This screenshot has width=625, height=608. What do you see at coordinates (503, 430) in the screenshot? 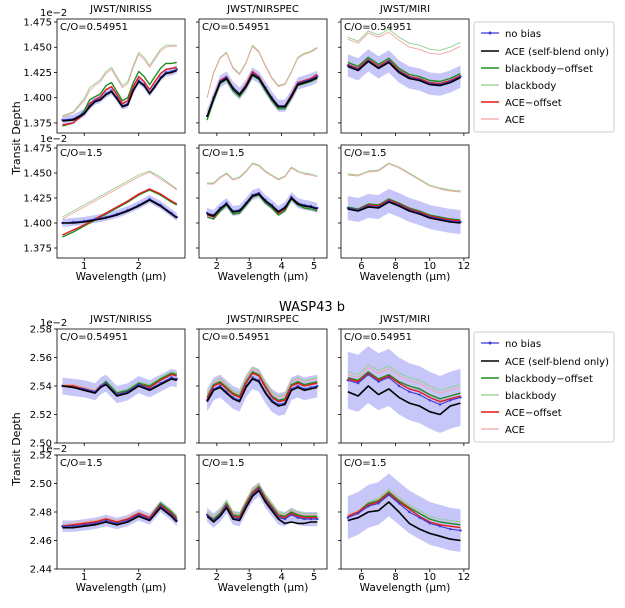
I see `legend-entry-ace: ACE` at bounding box center [503, 430].